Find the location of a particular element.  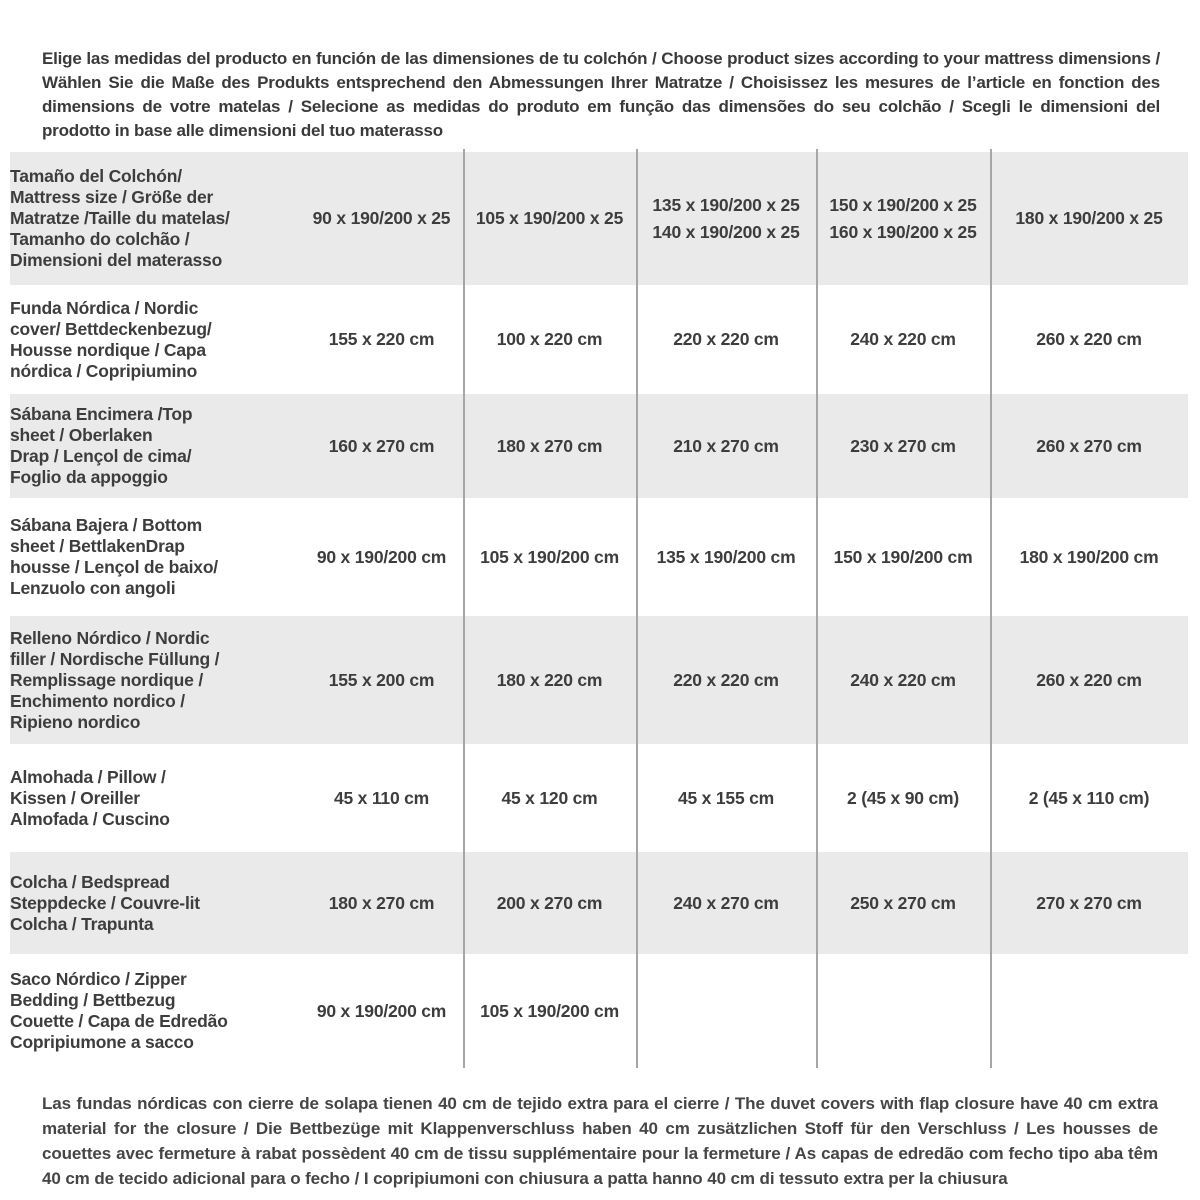

size-value-cell: 155 x 220 cm is located at coordinates (381, 339).